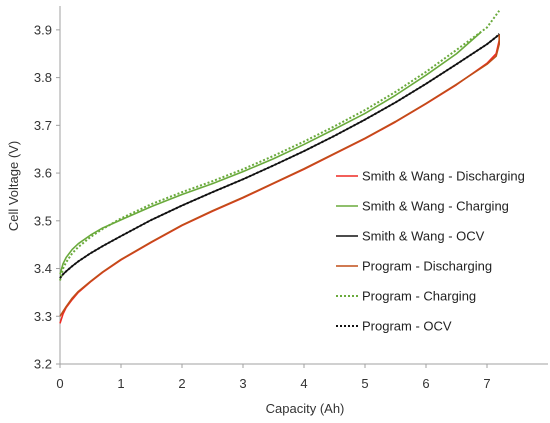  Describe the element at coordinates (43, 220) in the screenshot. I see `y-tick-label: 3.5` at that location.